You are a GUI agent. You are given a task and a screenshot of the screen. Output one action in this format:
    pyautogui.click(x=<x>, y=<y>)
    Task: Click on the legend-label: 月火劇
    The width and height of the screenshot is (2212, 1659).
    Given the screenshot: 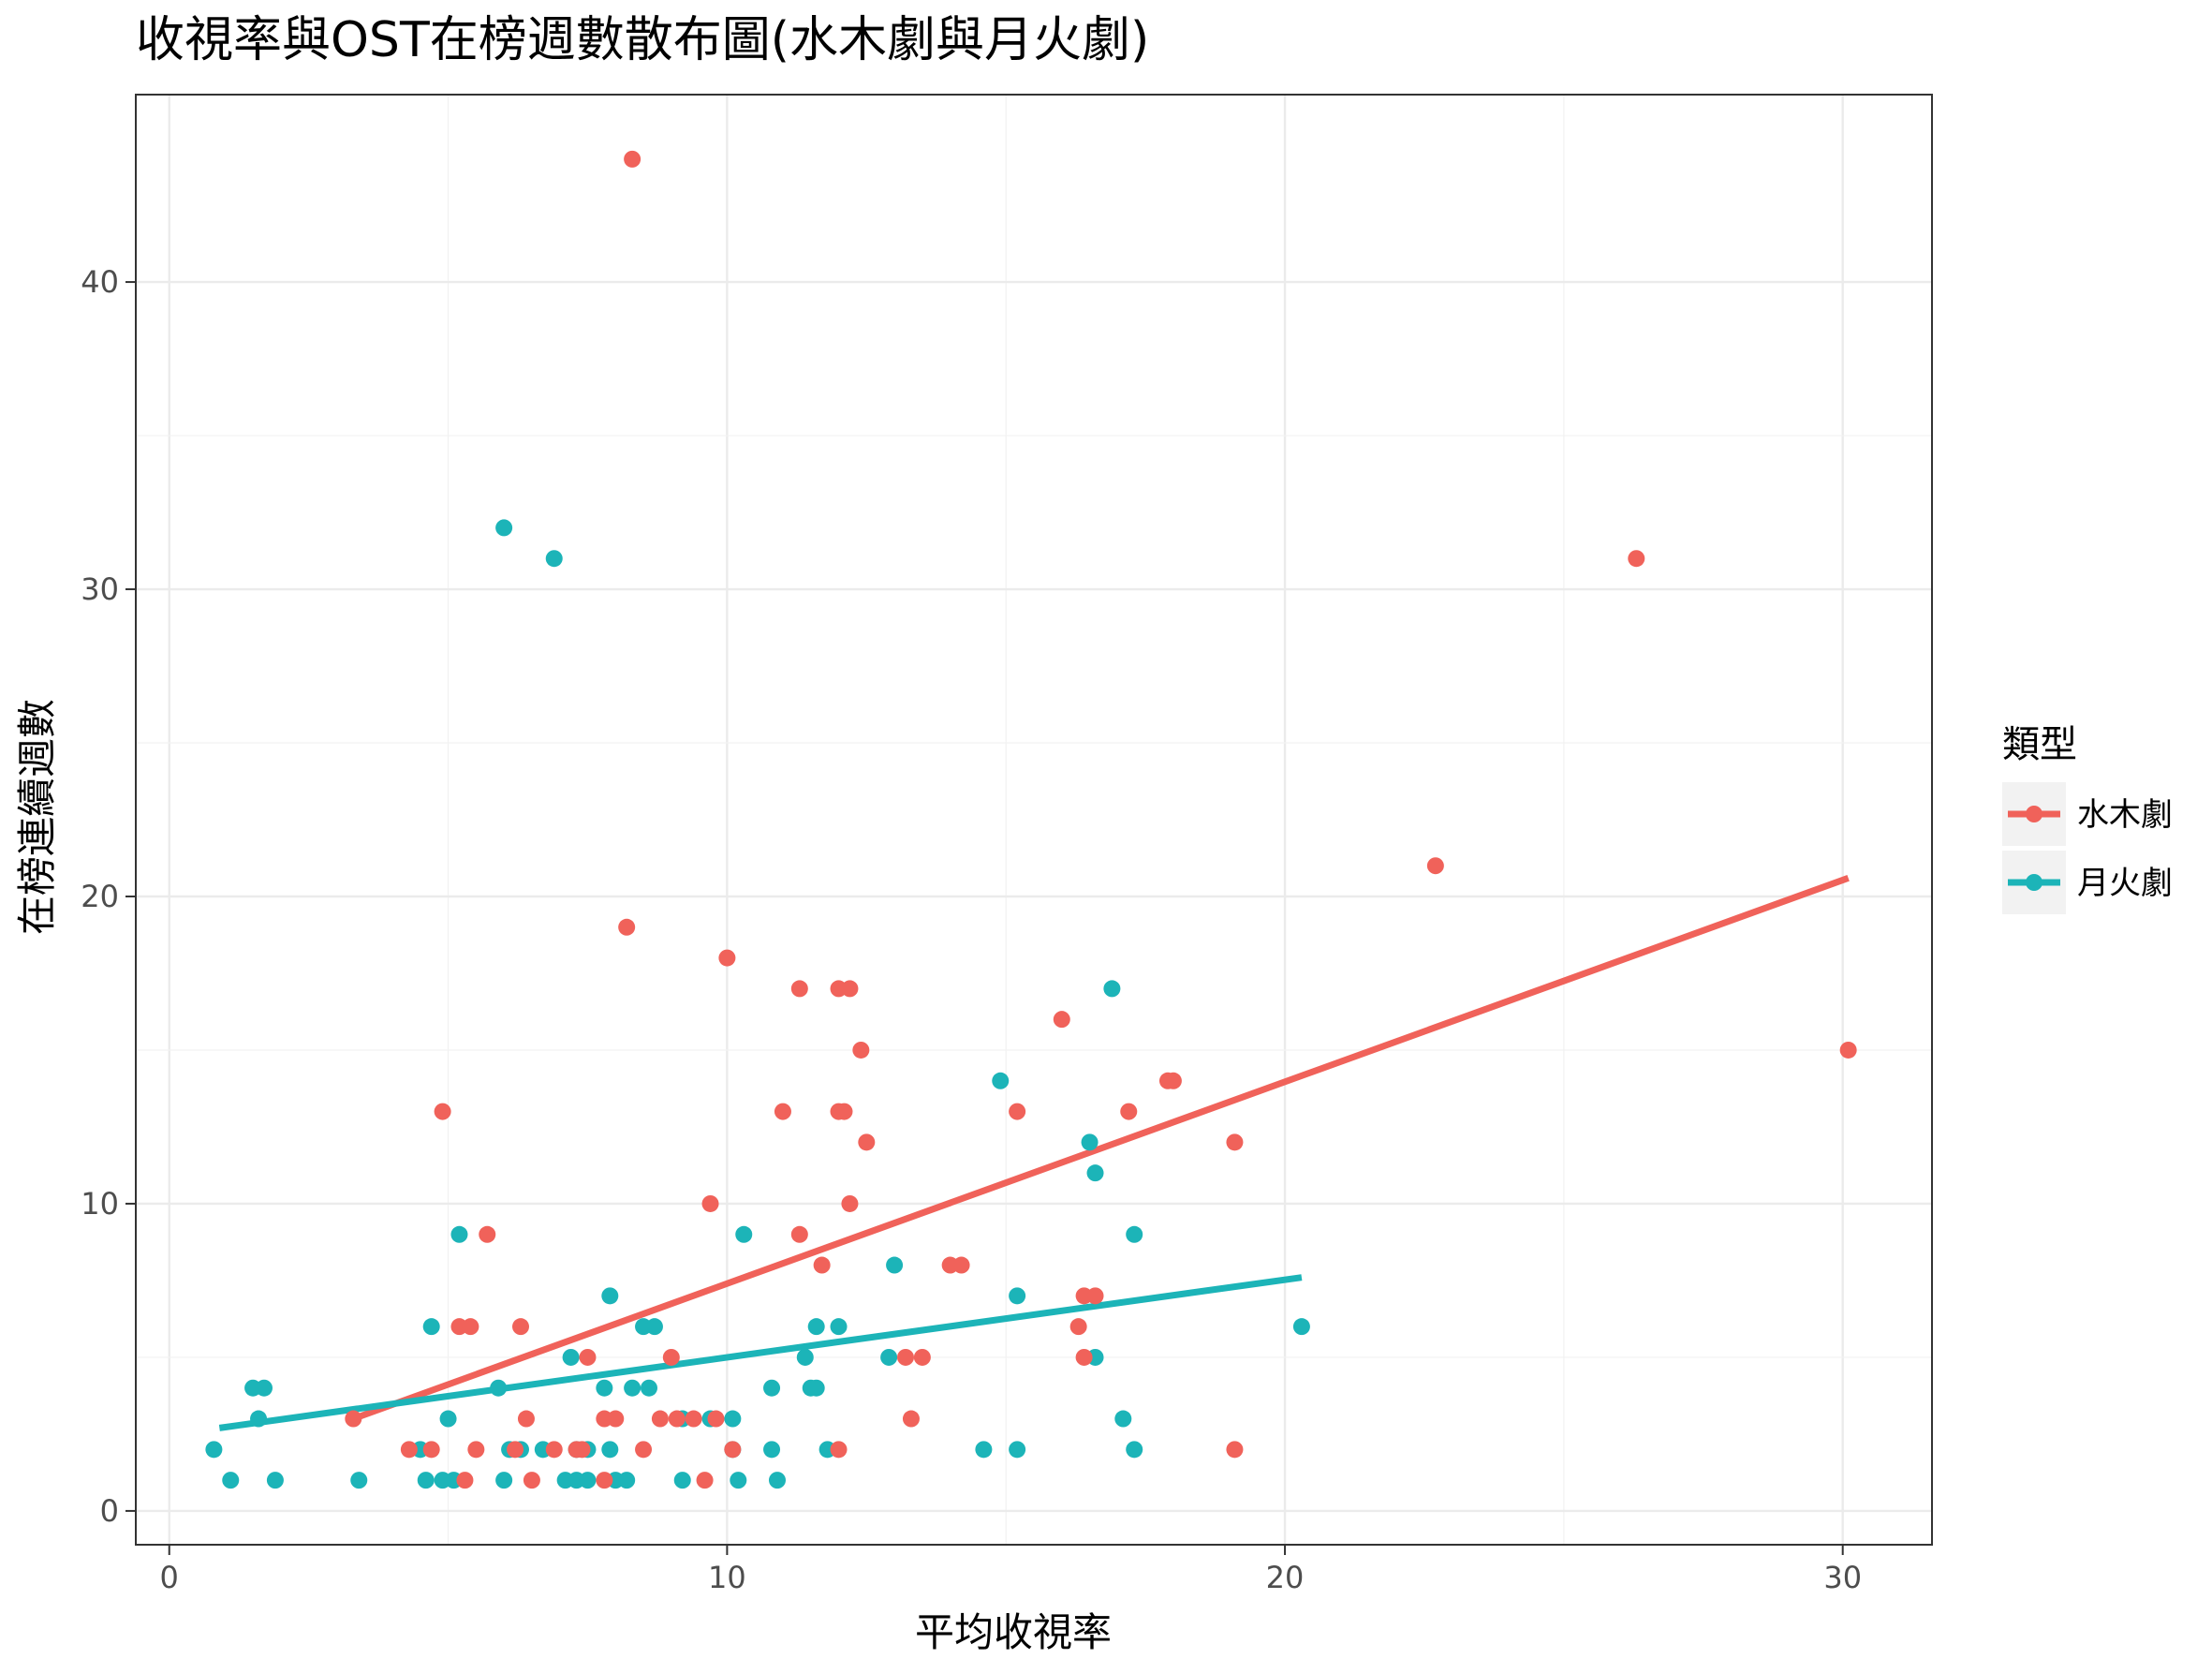 What is the action you would take?
    pyautogui.click(x=2125, y=884)
    